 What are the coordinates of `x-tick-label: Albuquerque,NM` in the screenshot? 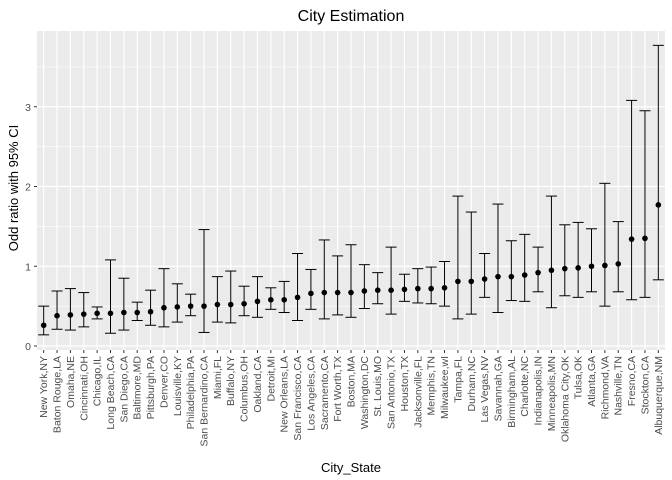 It's located at (659, 395).